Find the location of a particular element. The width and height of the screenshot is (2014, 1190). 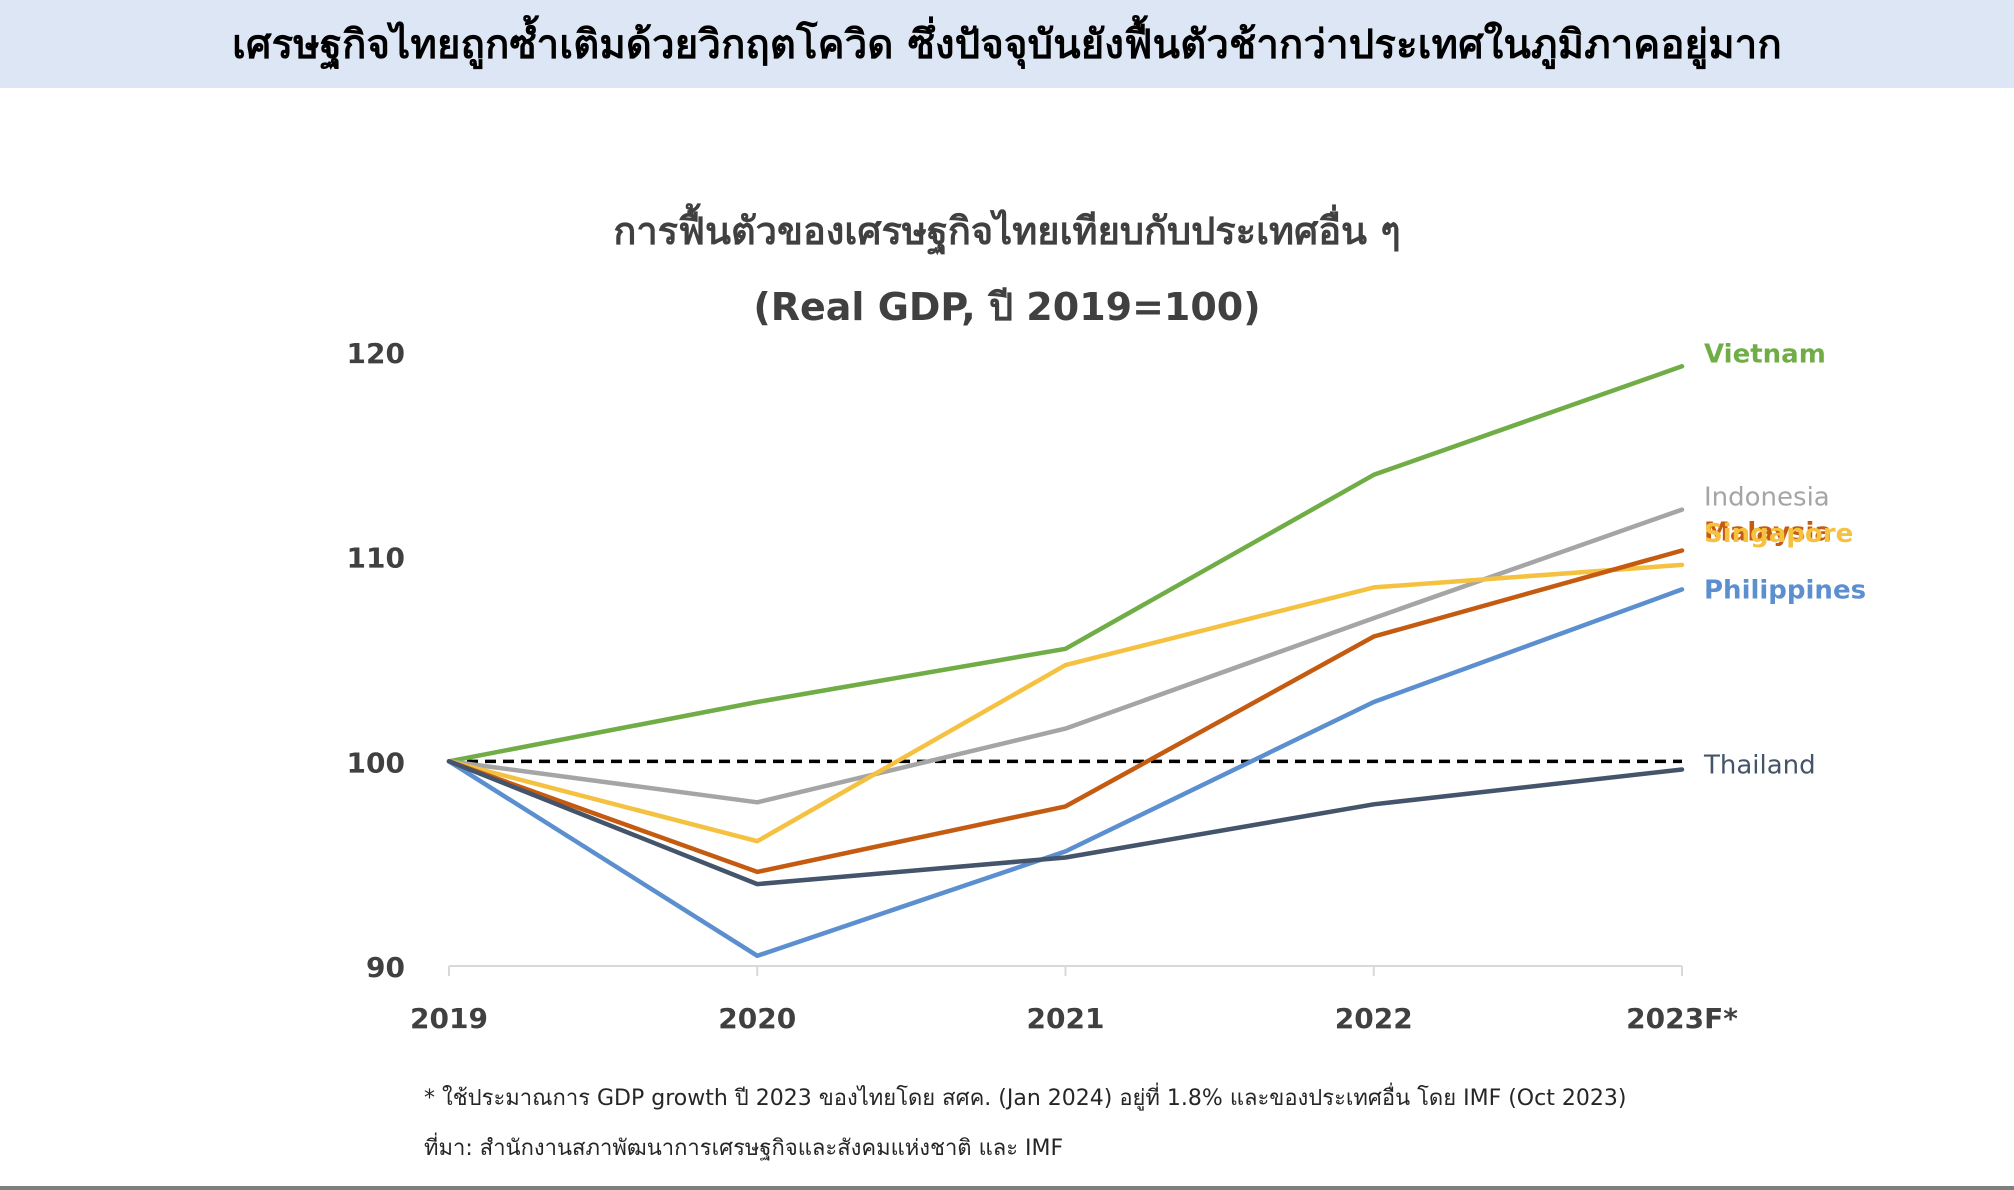

series-label-malaysia: Malaysia is located at coordinates (1768, 533).